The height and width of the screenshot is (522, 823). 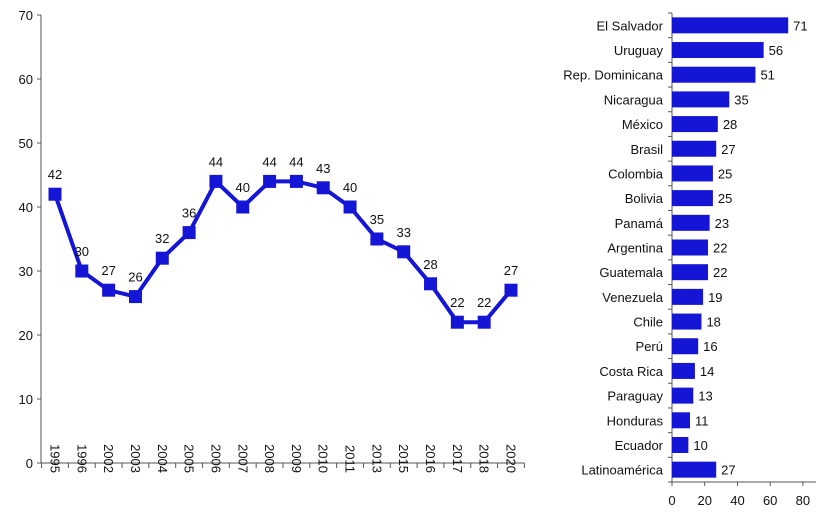 What do you see at coordinates (135, 277) in the screenshot?
I see `line-data-label: 26` at bounding box center [135, 277].